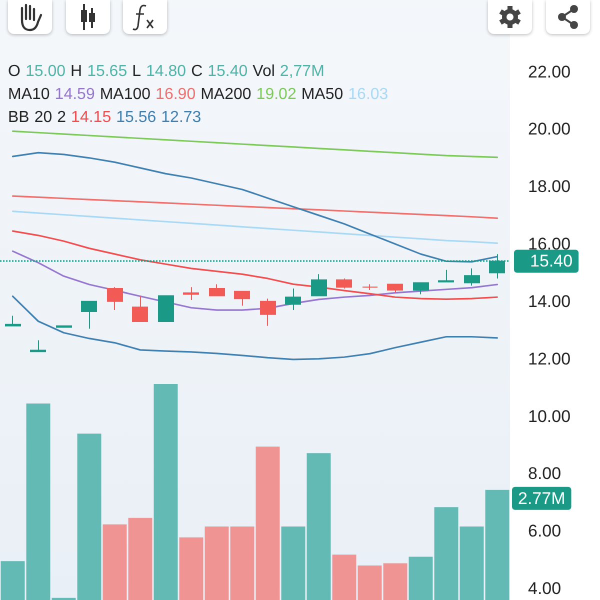 This screenshot has height=600, width=600. I want to click on y-tick-label: 14.00, so click(549, 301).